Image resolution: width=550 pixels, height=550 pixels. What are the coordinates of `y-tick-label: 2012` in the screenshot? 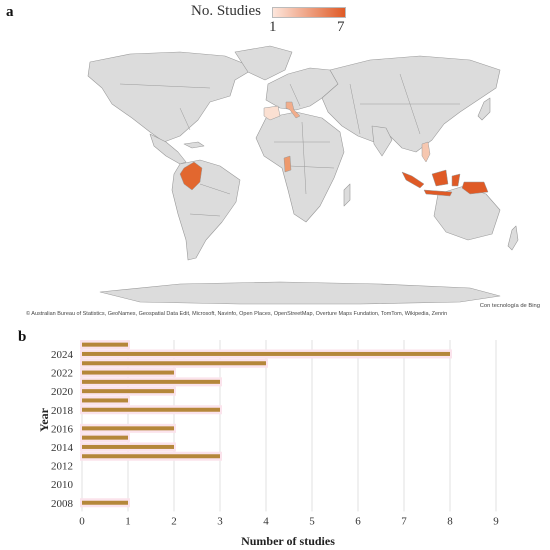 It's located at (62, 467).